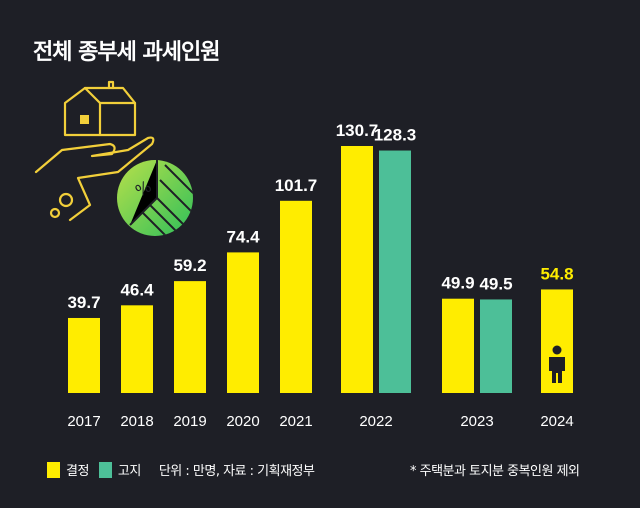 The width and height of the screenshot is (640, 508). Describe the element at coordinates (556, 421) in the screenshot. I see `x-tick-label: 2024` at that location.